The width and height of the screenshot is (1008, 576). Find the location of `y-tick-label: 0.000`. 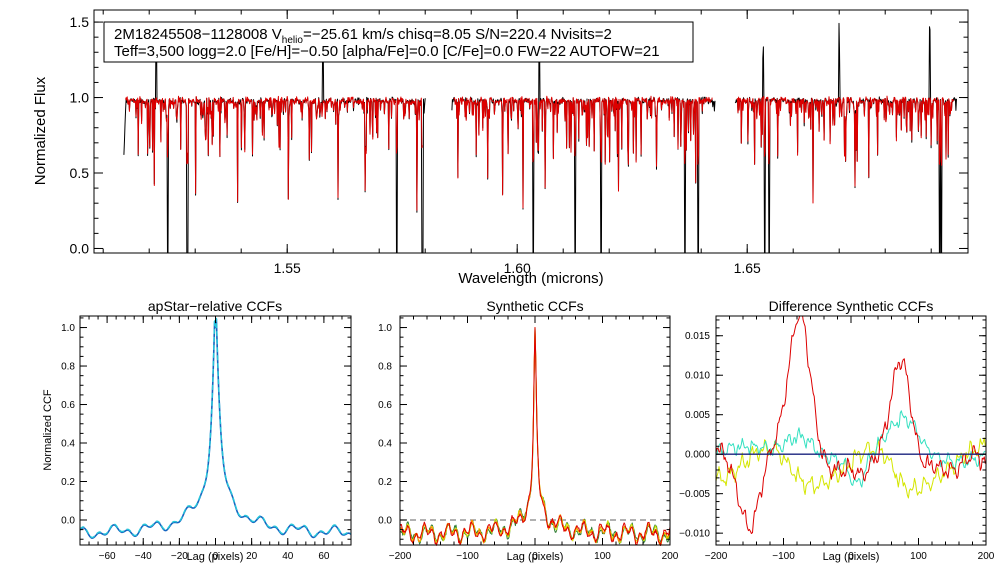

y-tick-label: 0.000 is located at coordinates (697, 455).